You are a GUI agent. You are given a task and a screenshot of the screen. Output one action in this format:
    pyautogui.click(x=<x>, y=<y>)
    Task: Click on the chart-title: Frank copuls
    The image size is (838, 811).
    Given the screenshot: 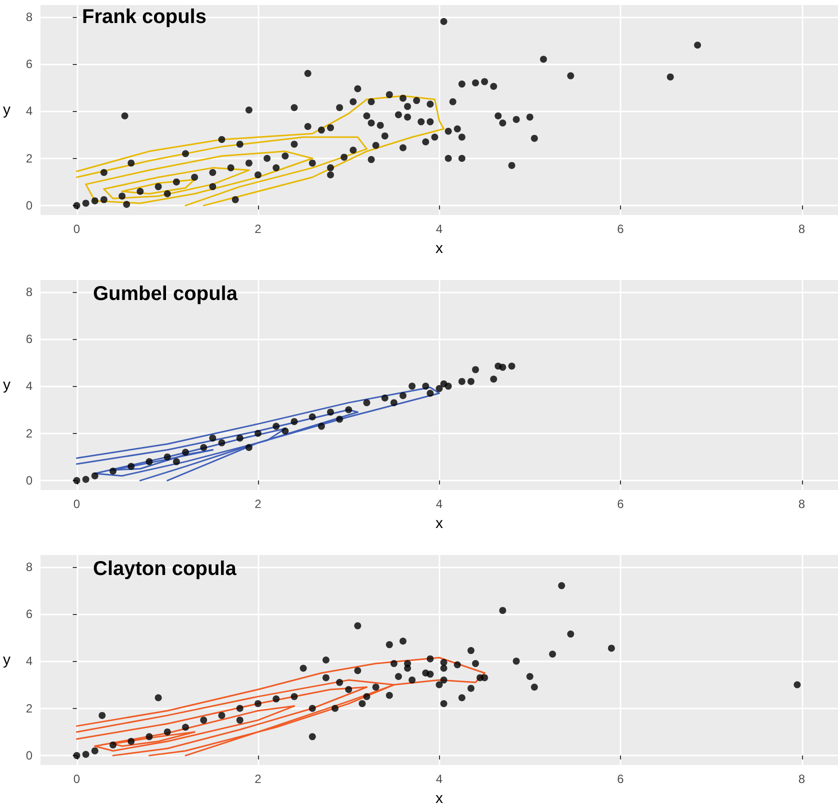 What is the action you would take?
    pyautogui.click(x=144, y=17)
    